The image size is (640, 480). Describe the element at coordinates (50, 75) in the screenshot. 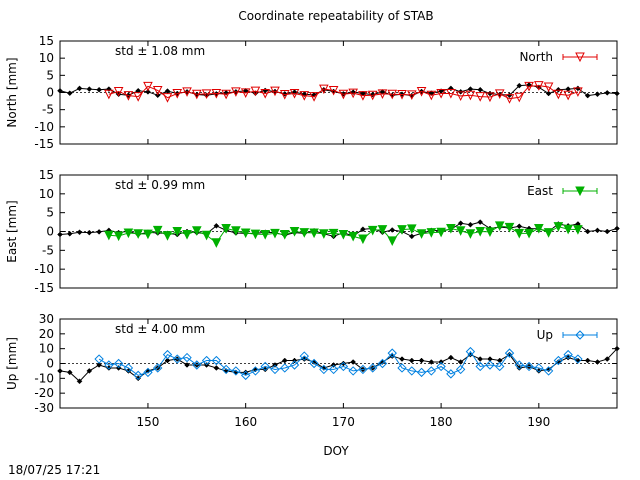

I see `north-y-tick-label: 5` at that location.